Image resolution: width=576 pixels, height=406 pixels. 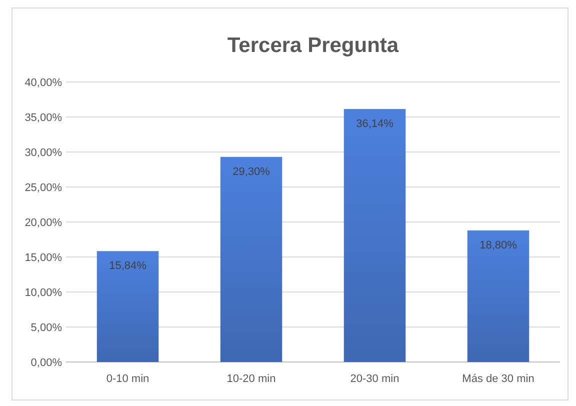 I want to click on y-tick-label: 15,00%, so click(x=43, y=258).